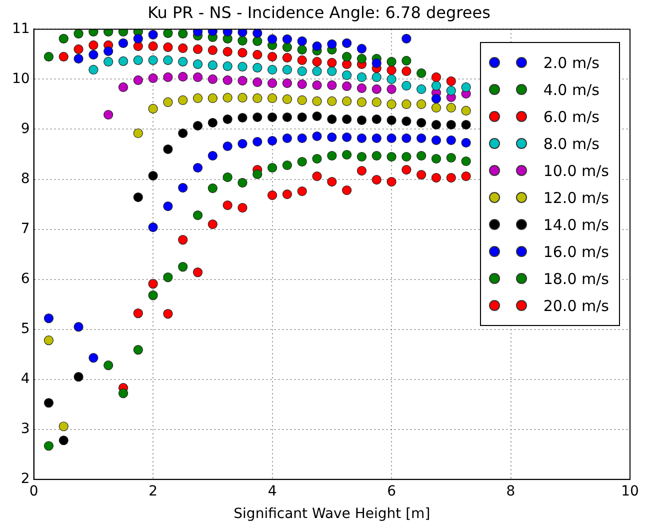 The width and height of the screenshot is (650, 527). What do you see at coordinates (319, 12) in the screenshot?
I see `chart-title: Ku PR - NS - Incidence Angle: 6.78 degrees` at bounding box center [319, 12].